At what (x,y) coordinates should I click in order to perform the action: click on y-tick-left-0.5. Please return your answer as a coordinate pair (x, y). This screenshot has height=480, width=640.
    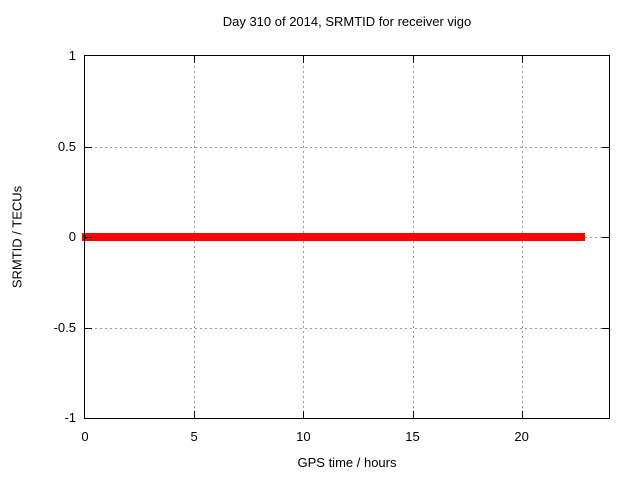
    Looking at the image, I should click on (88, 147).